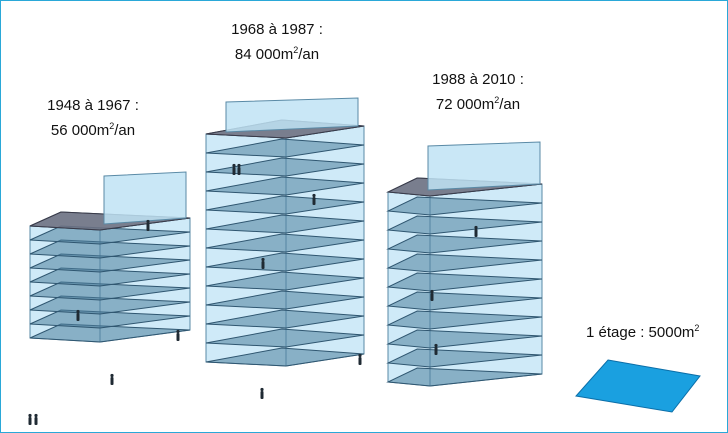  I want to click on period-years: 1948 à 1967 :, so click(93, 105).